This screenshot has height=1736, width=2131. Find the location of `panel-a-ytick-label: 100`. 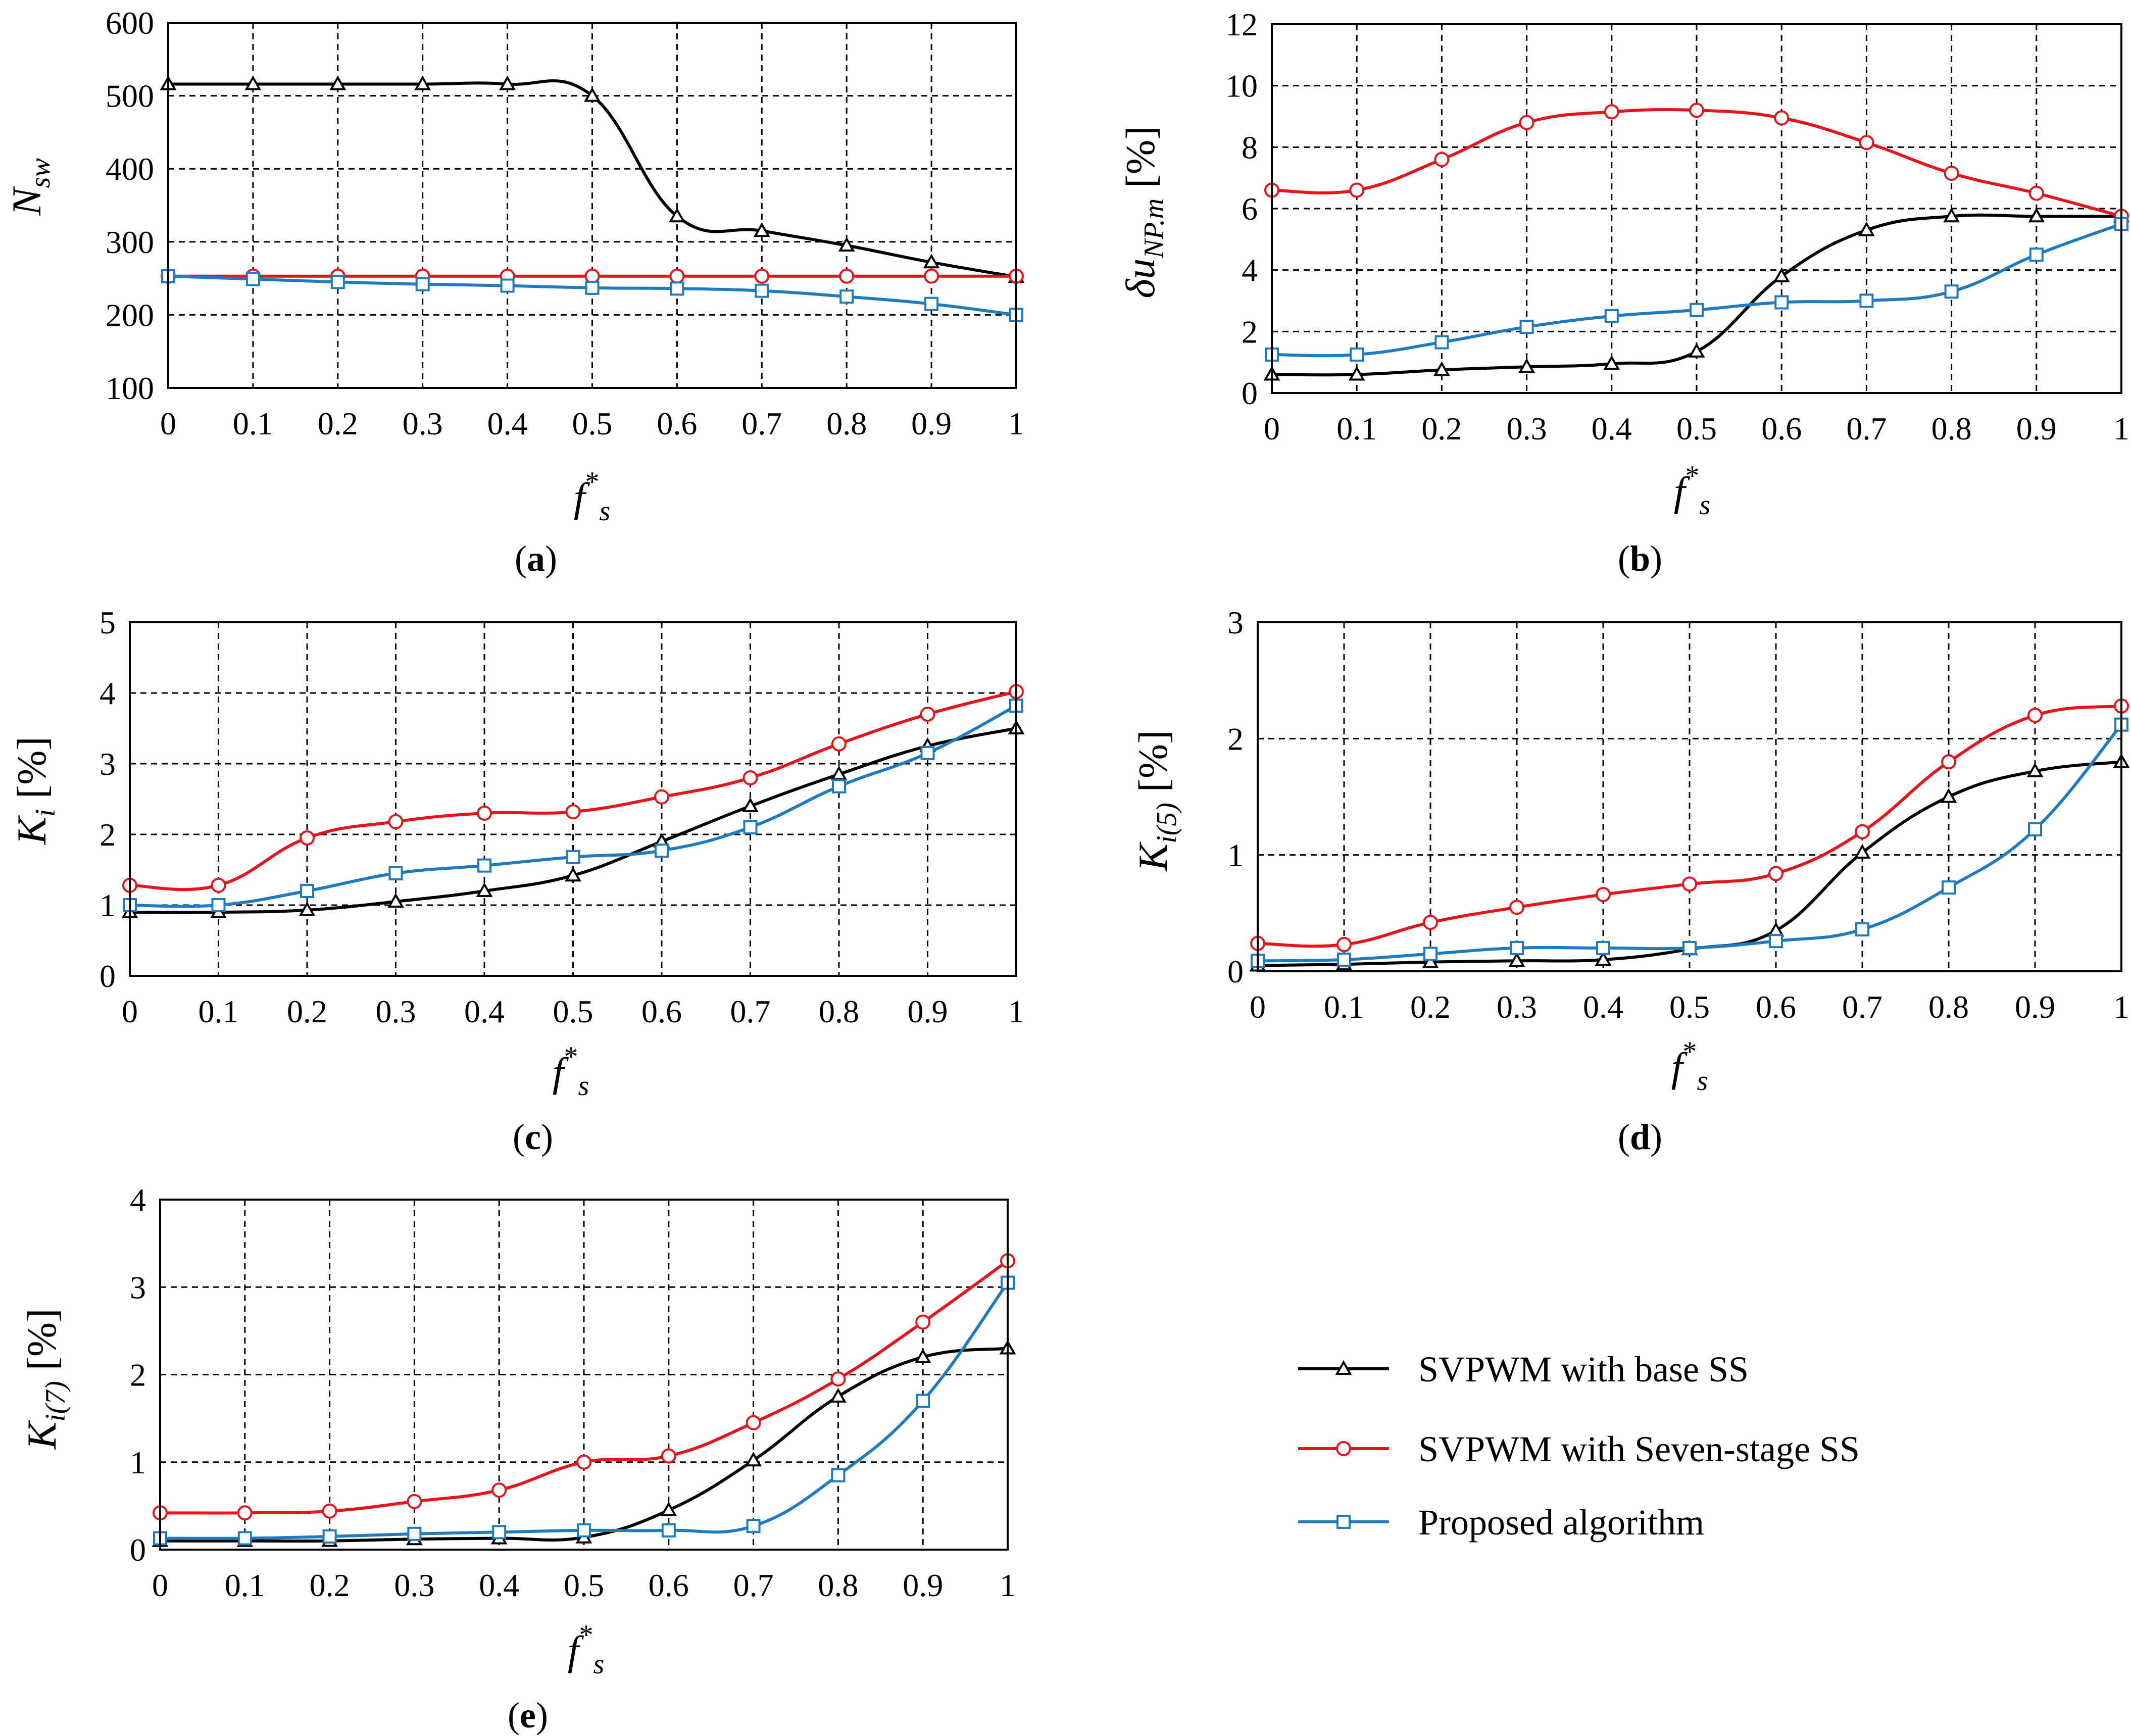

panel-a-ytick-label: 100 is located at coordinates (130, 388).